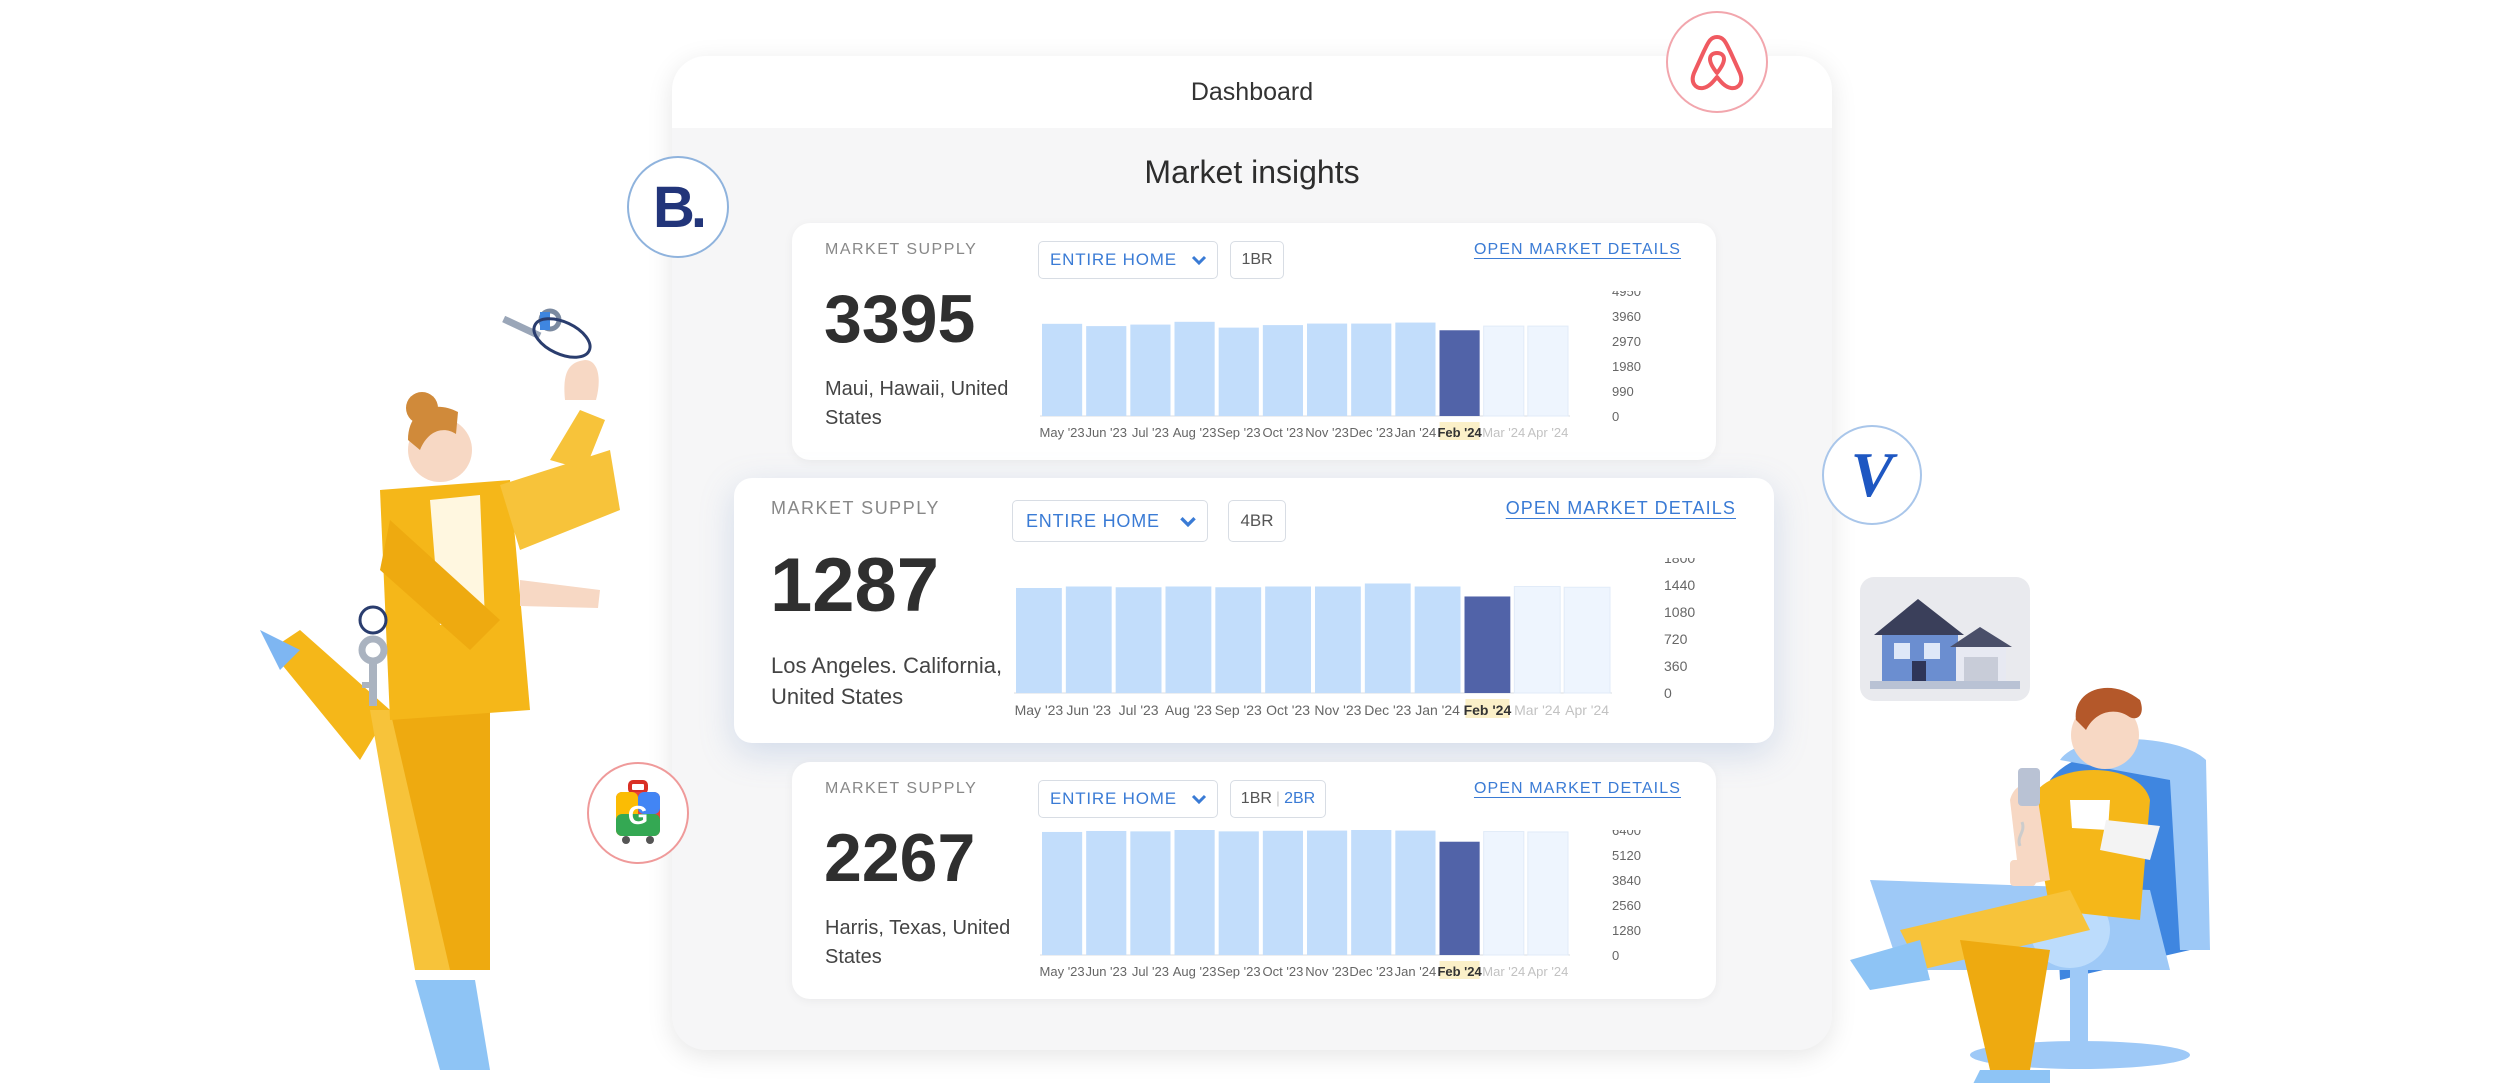  I want to click on market-supply-value: 1287, so click(855, 585).